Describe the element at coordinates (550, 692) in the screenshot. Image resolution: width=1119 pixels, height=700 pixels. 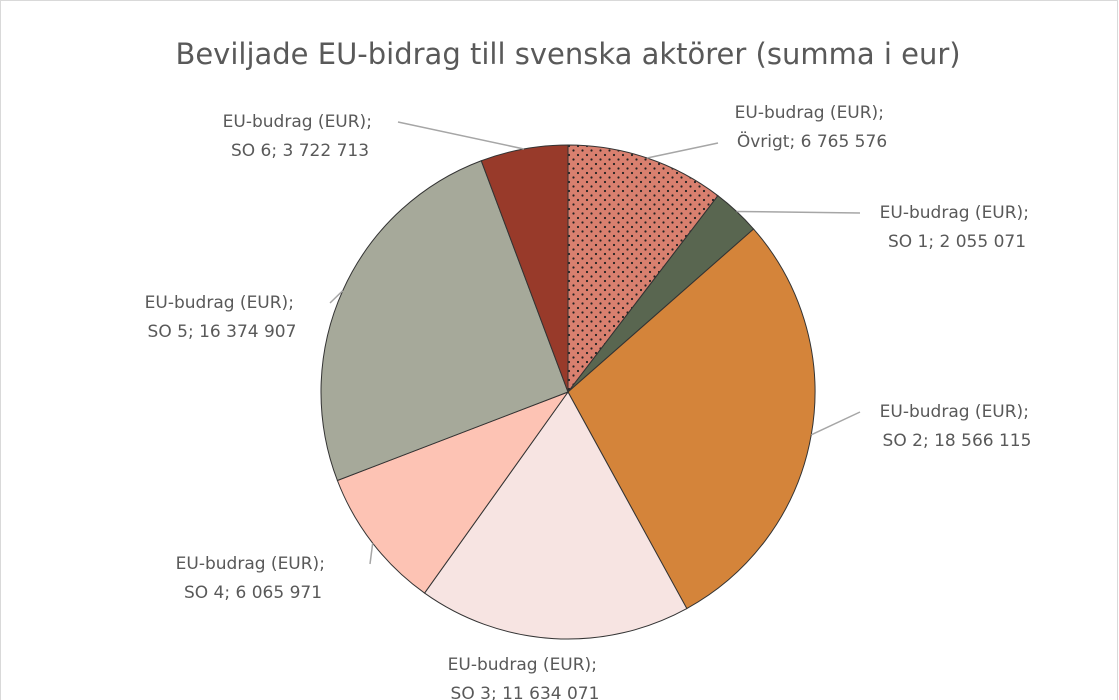
I see `label-value: 11 634 071` at that location.